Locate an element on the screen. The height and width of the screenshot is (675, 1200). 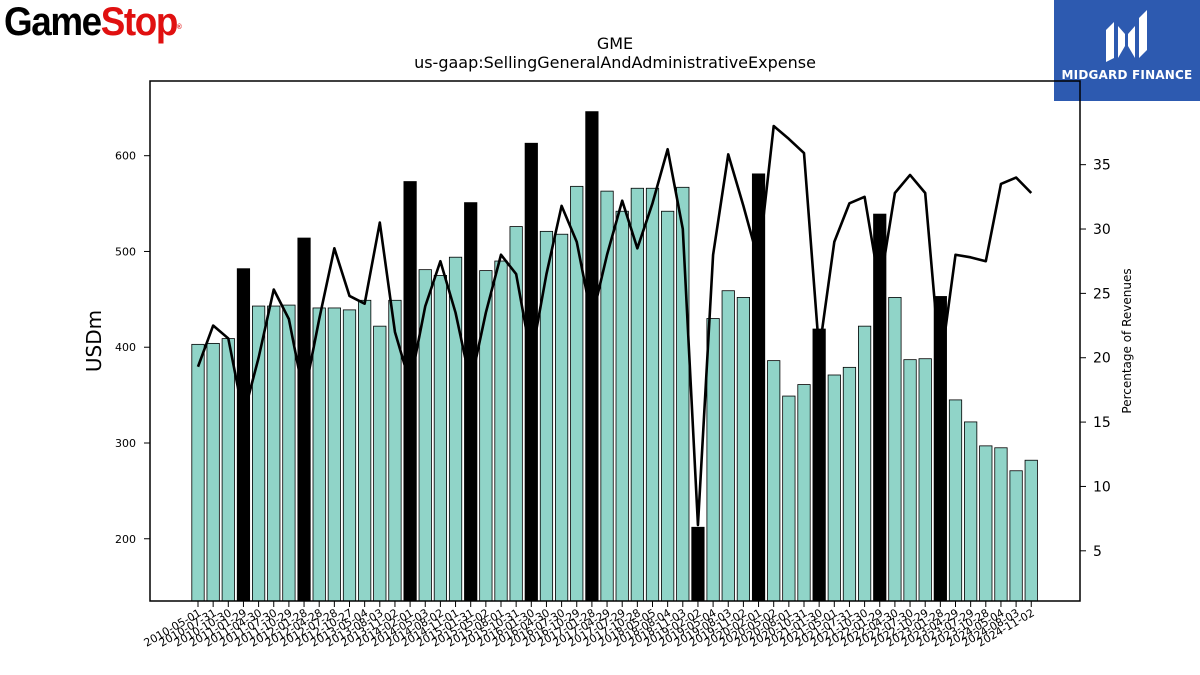
y2-tick-label: 20 is located at coordinates (1102, 359).